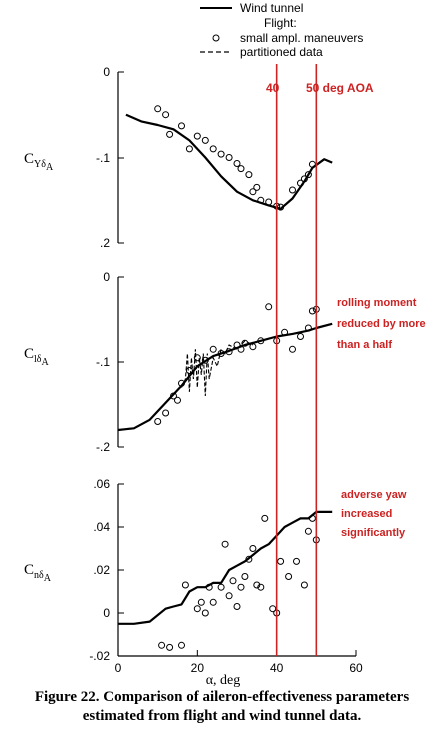 The height and width of the screenshot is (750, 444). Describe the element at coordinates (340, 88) in the screenshot. I see `aoa-label-50: 50 deg AOA` at that location.